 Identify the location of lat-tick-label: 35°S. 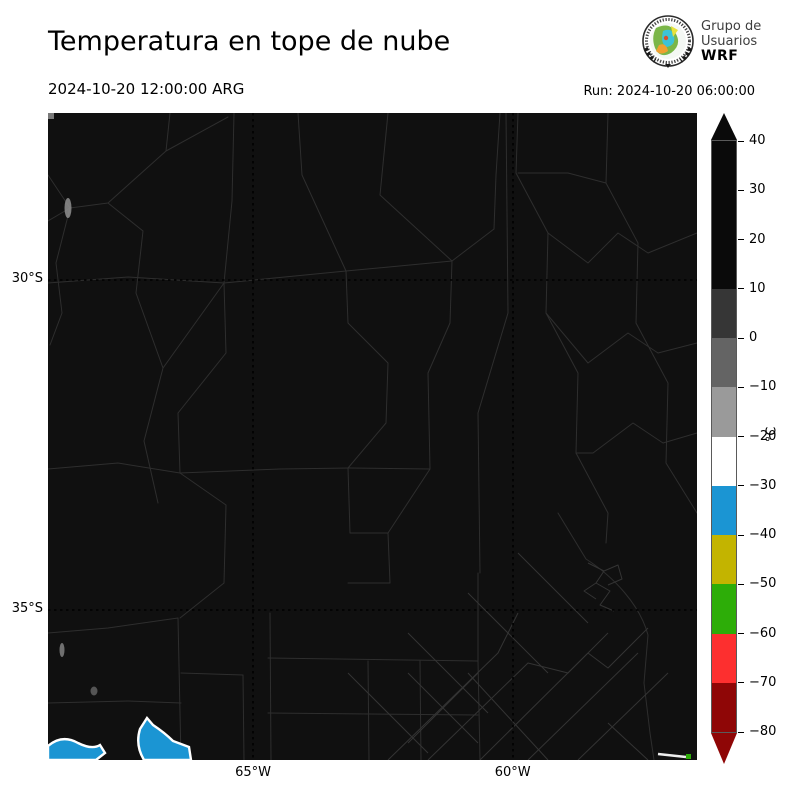
(27, 608).